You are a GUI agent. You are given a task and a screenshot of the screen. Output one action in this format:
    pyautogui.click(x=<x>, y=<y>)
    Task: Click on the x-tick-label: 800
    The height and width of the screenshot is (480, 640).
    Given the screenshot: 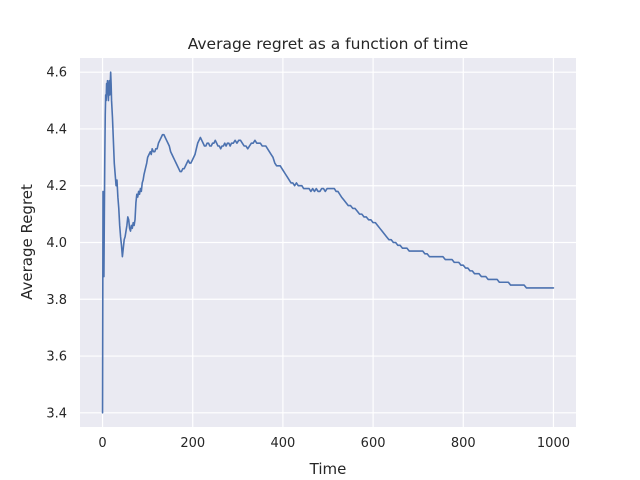 What is the action you would take?
    pyautogui.click(x=463, y=443)
    